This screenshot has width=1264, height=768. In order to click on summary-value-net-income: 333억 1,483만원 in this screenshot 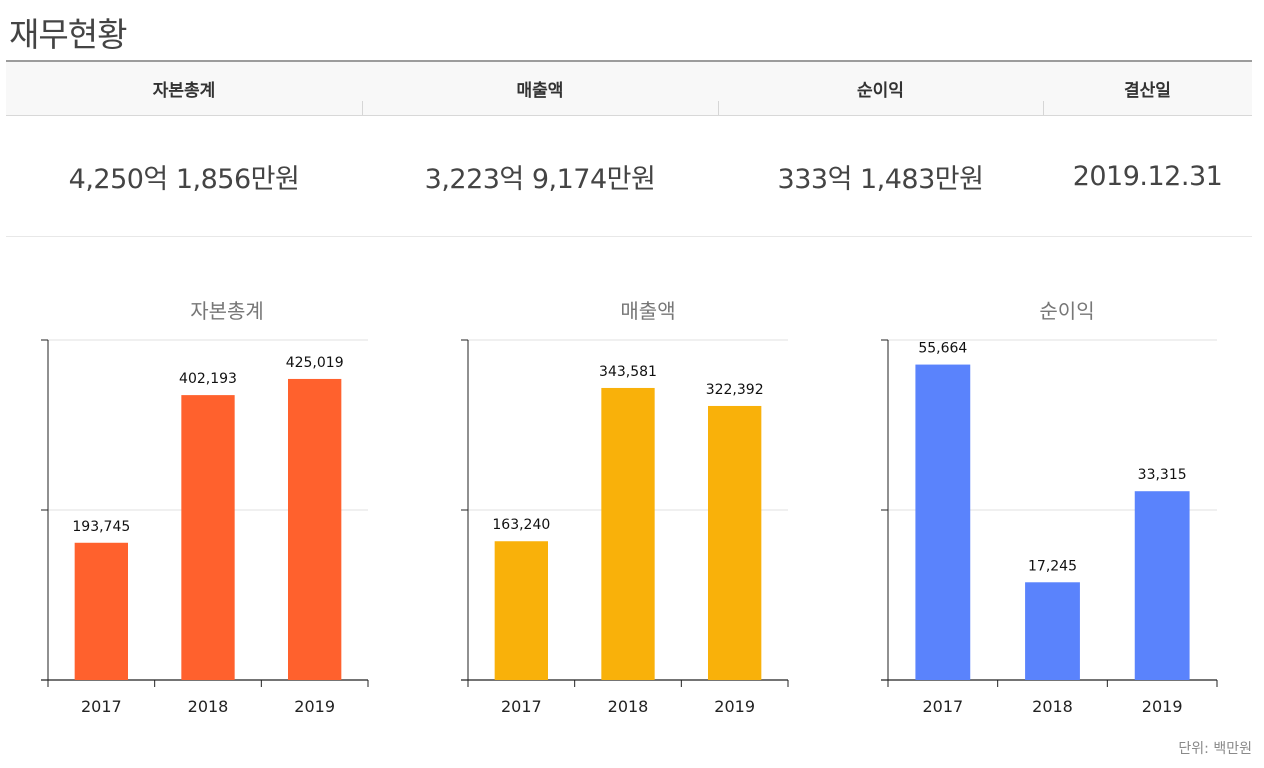, I will do `click(880, 179)`.